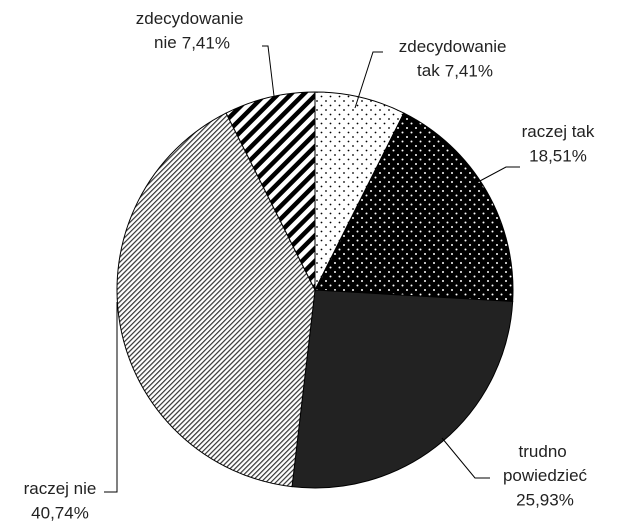 This screenshot has width=623, height=521. Describe the element at coordinates (60, 512) in the screenshot. I see `value-label: 40,74%` at that location.